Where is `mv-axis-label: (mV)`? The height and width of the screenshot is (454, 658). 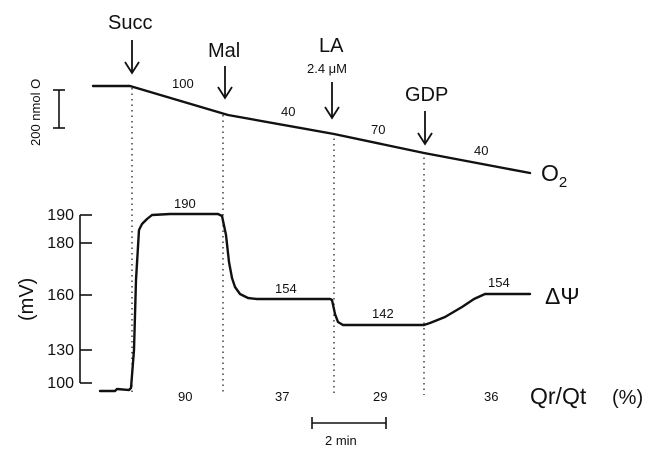
mv-axis-label: (mV) is located at coordinates (27, 299).